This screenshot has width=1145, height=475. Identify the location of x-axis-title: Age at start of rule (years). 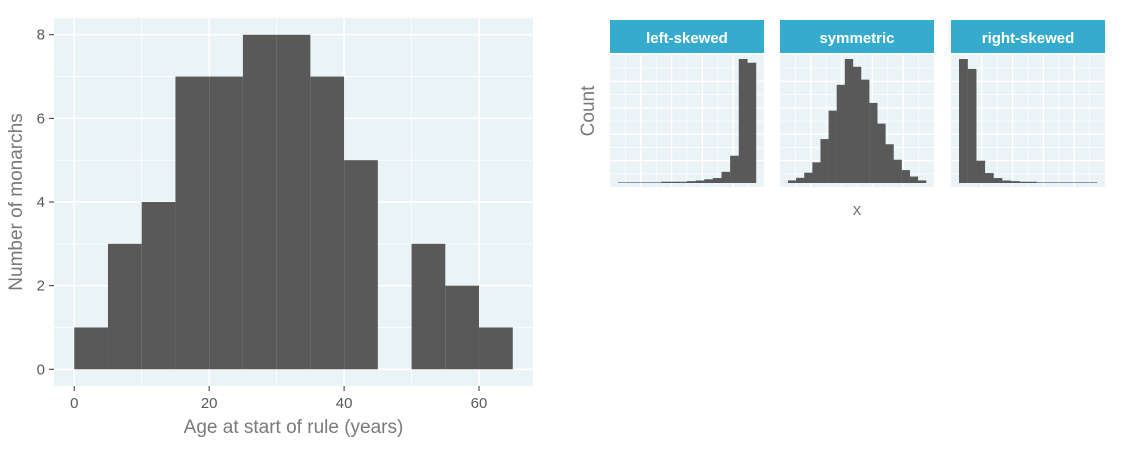
(294, 427).